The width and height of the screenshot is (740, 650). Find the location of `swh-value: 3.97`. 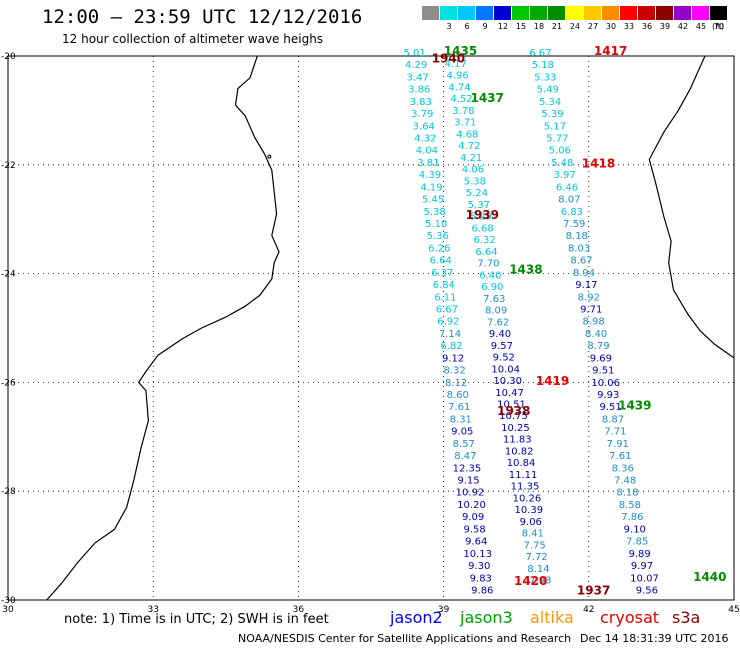

swh-value: 3.97 is located at coordinates (564, 175).